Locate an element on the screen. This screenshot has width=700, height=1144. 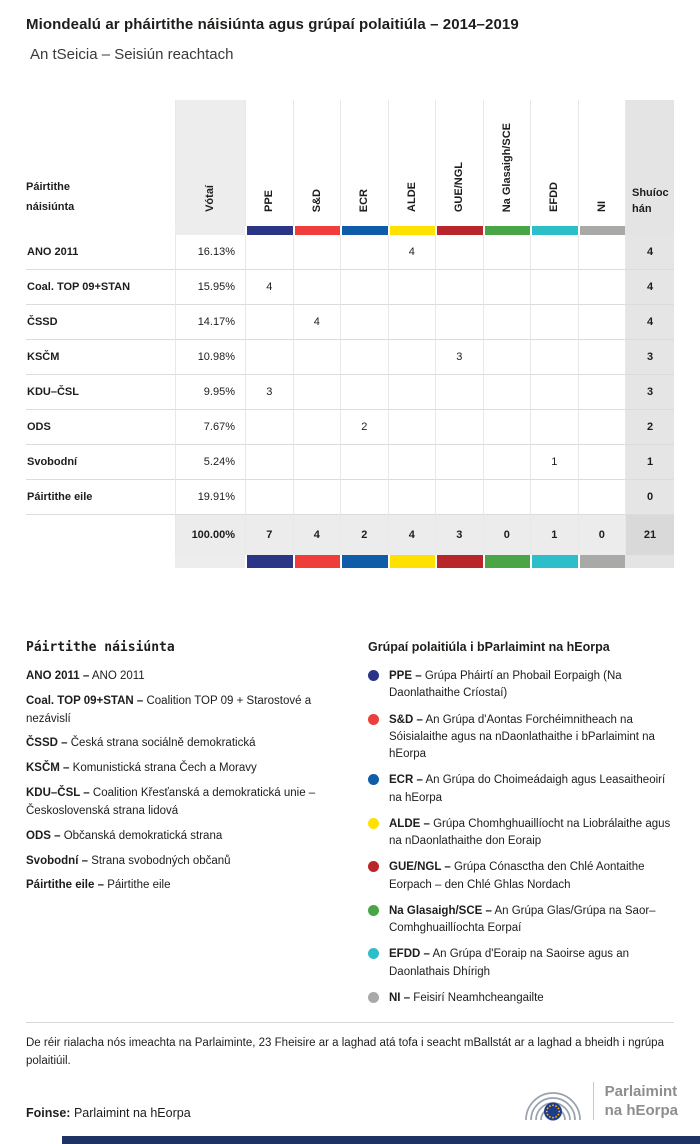
logo-wordmark: Parlaimint na hEorpa is located at coordinates (641, 1101).